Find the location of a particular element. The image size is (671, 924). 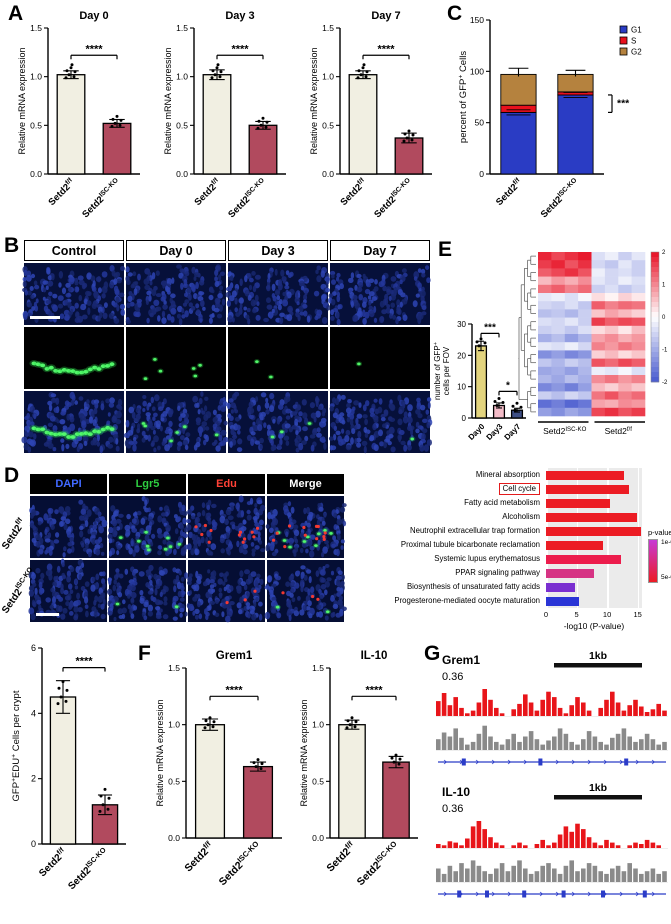

d-column-header-merge: Merge is located at coordinates (305, 484).